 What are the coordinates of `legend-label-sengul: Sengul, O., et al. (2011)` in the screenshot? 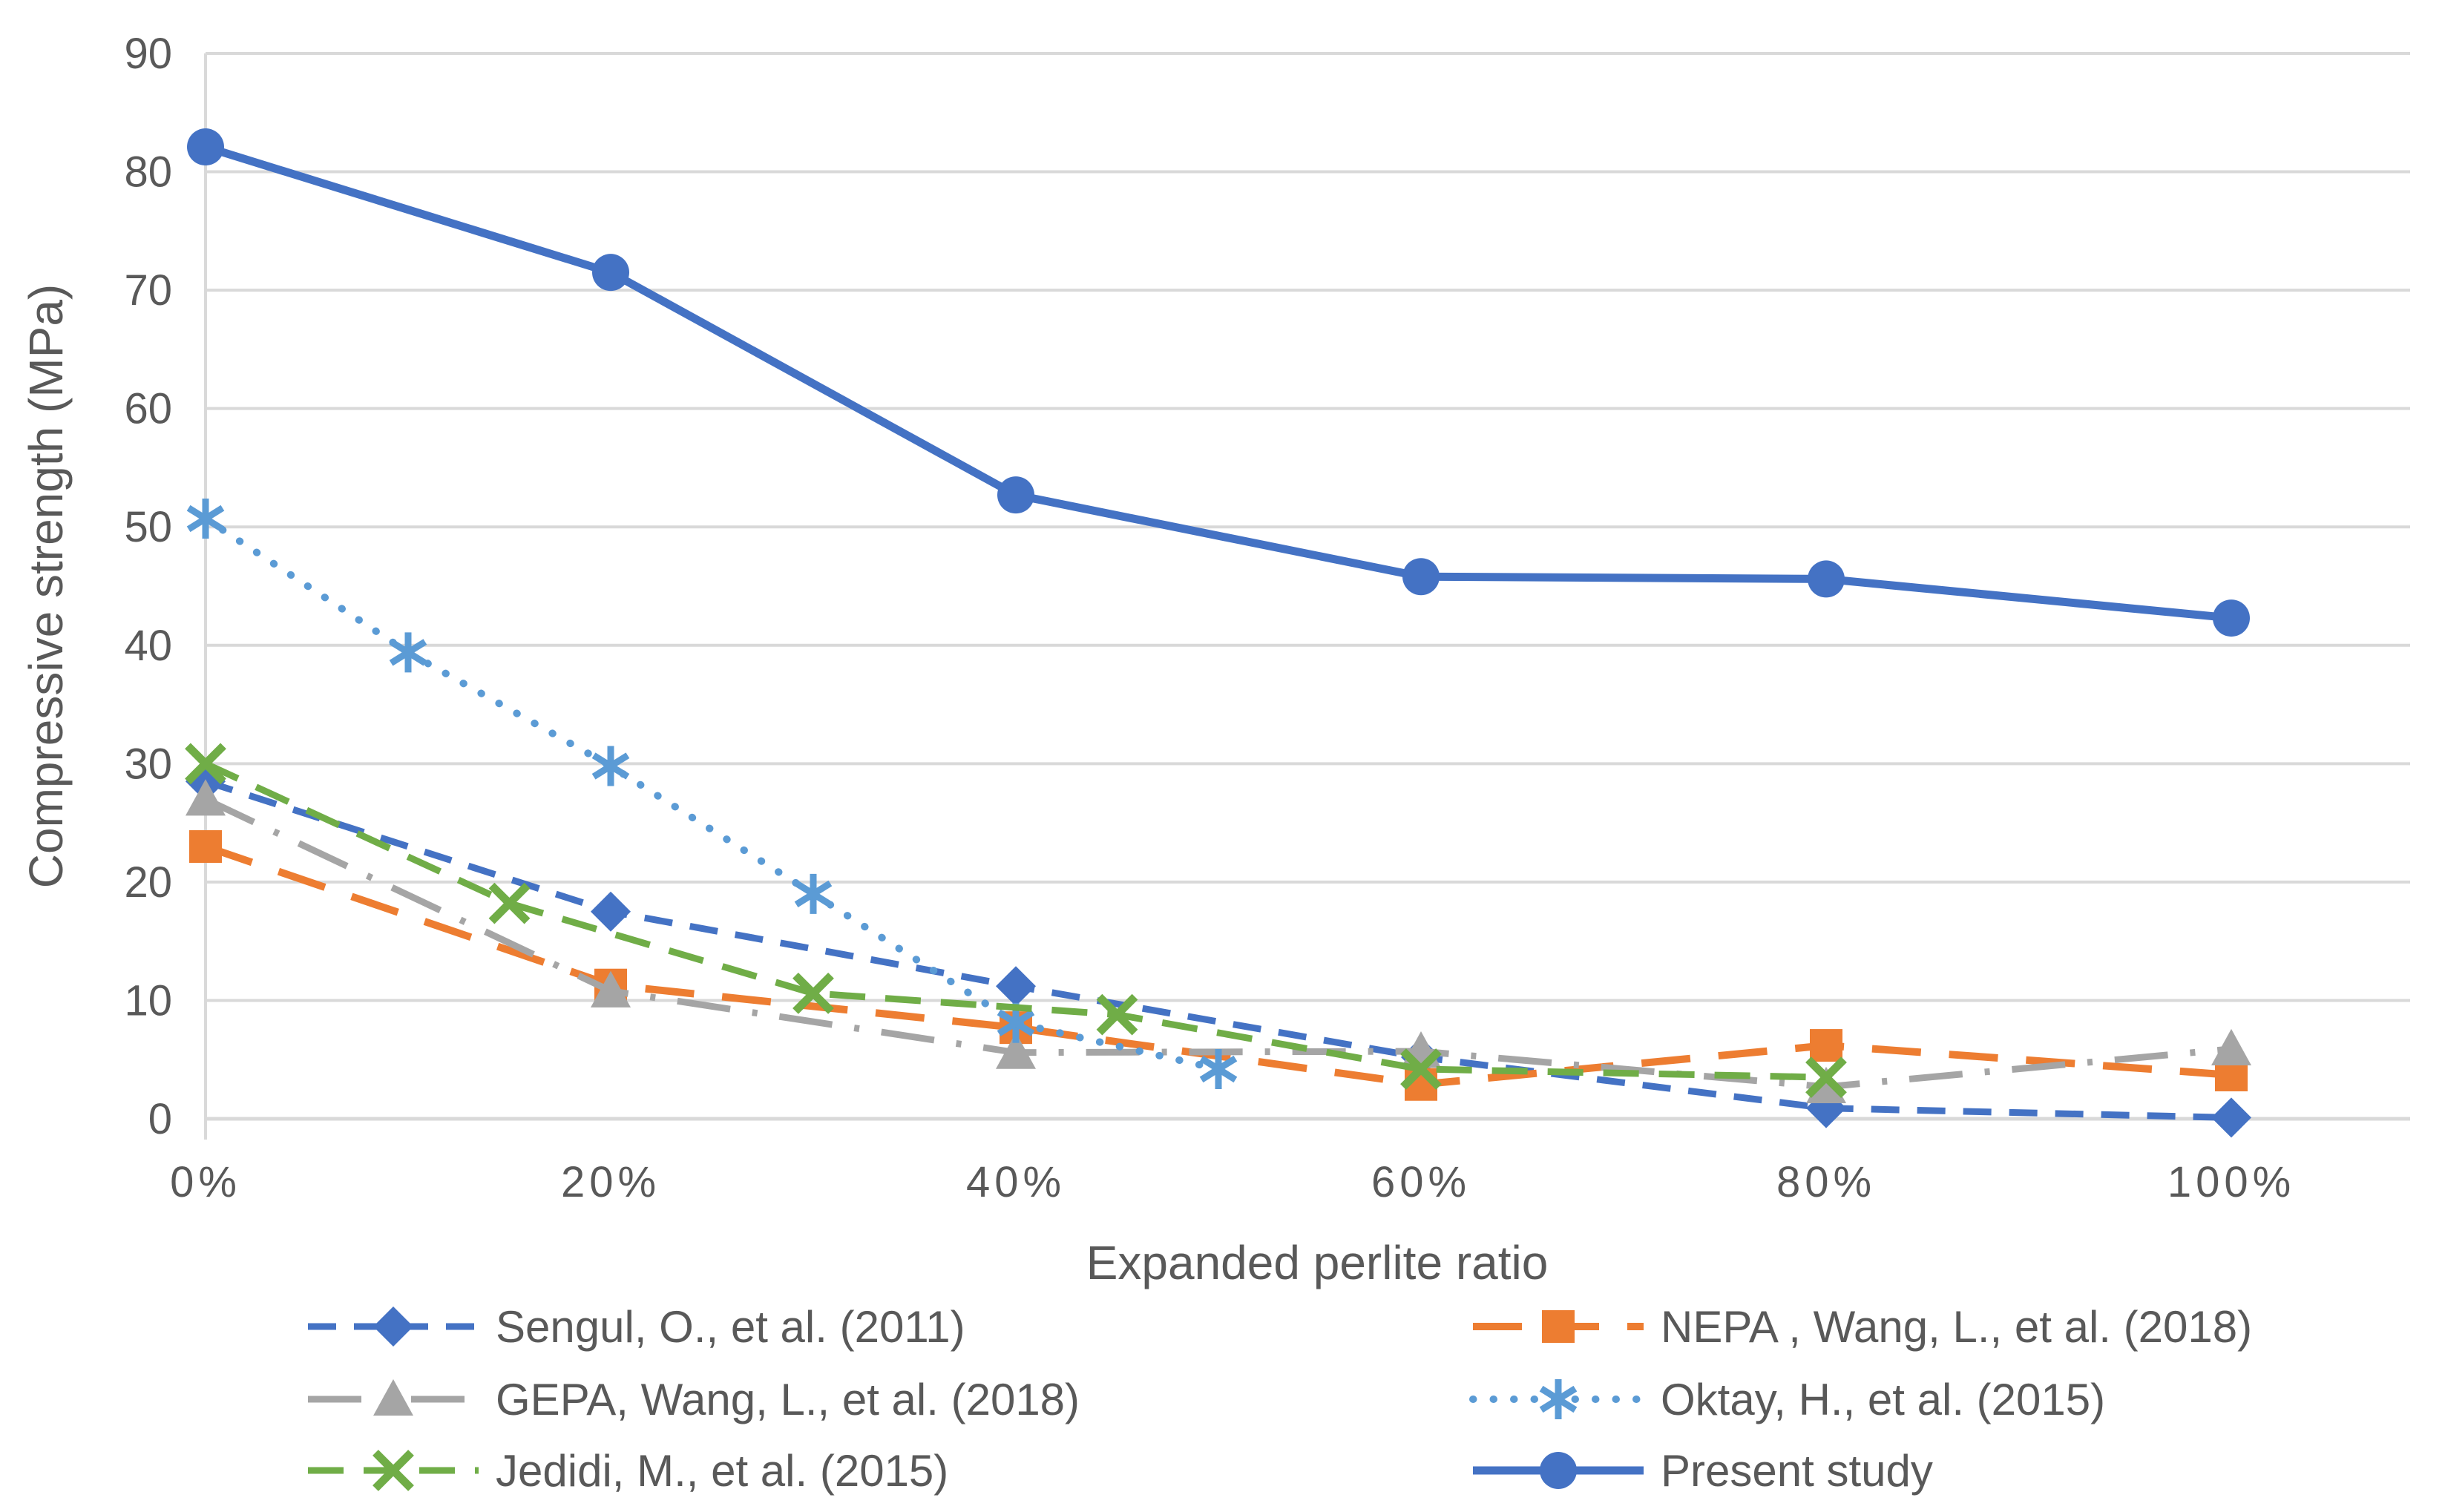 It's located at (730, 1327).